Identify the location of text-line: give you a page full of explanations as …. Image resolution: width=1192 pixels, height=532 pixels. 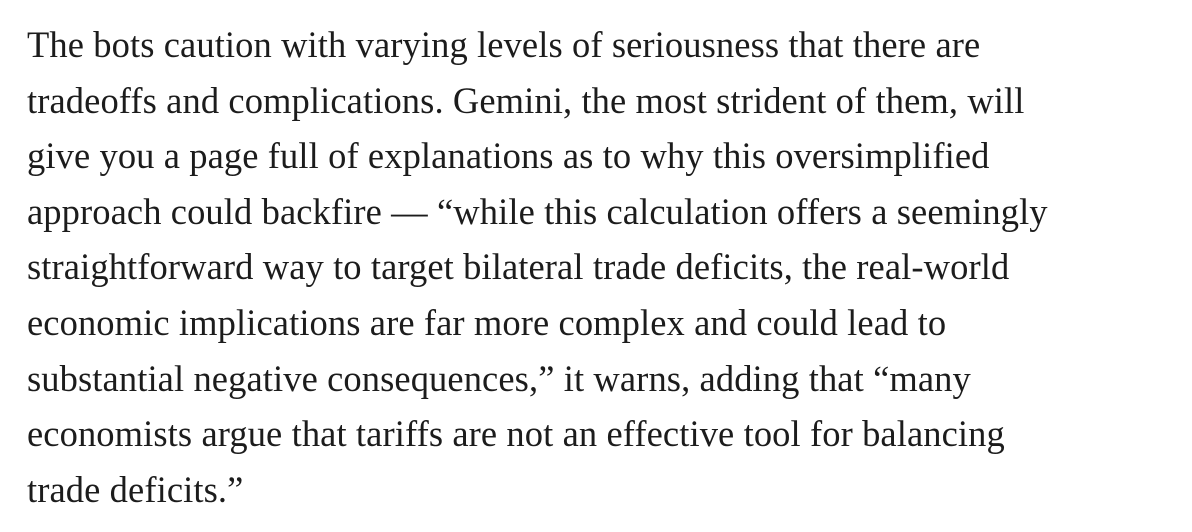
(508, 156).